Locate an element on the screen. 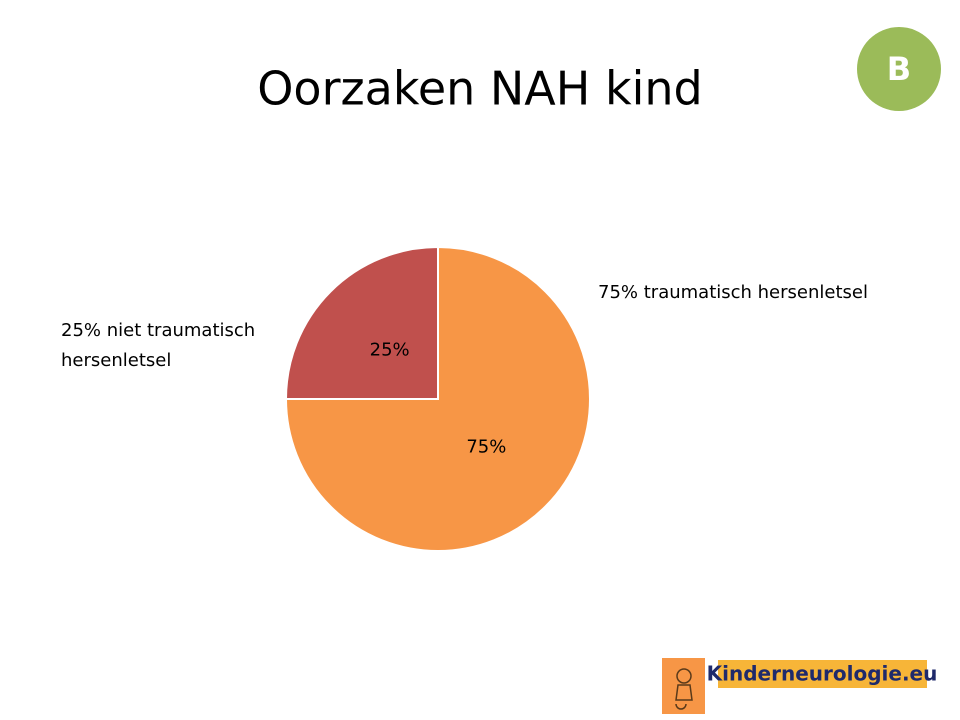 The height and width of the screenshot is (720, 960). logo-icon-head is located at coordinates (684, 676).